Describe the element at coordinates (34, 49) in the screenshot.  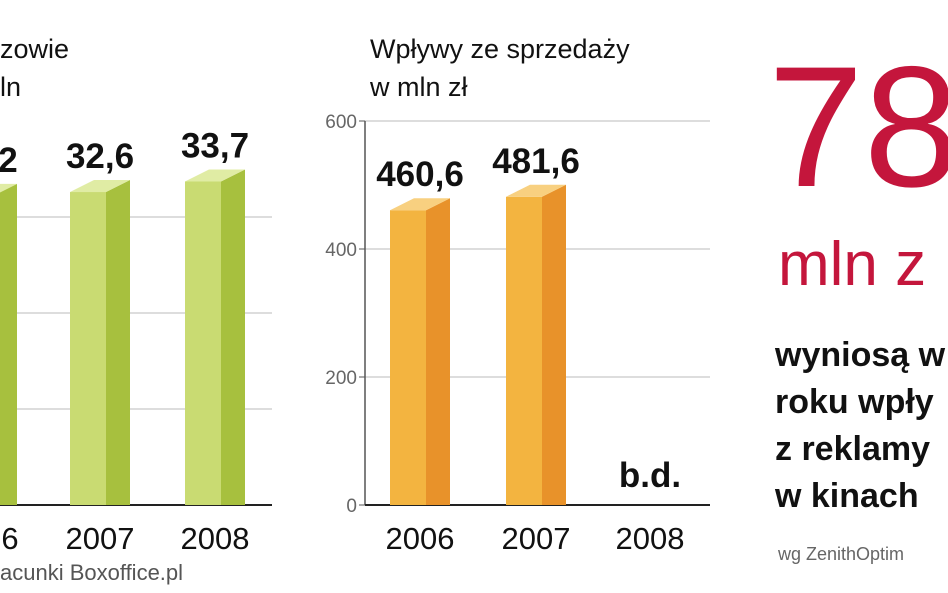
I see `chart-title: zowie` at that location.